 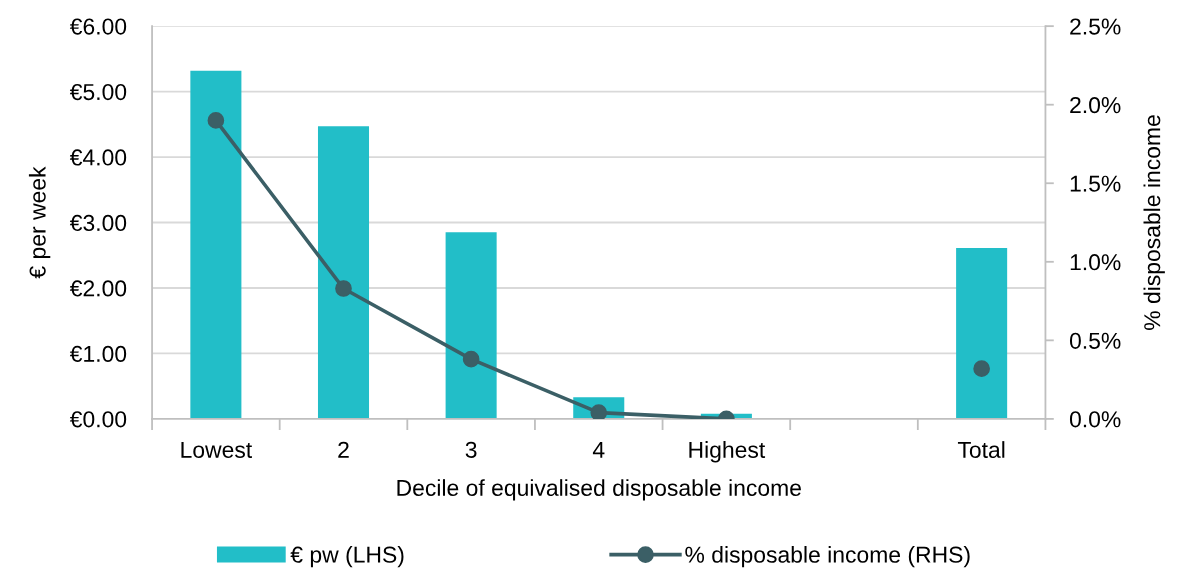 What do you see at coordinates (98, 92) in the screenshot?
I see `y-tick-label: €5.00` at bounding box center [98, 92].